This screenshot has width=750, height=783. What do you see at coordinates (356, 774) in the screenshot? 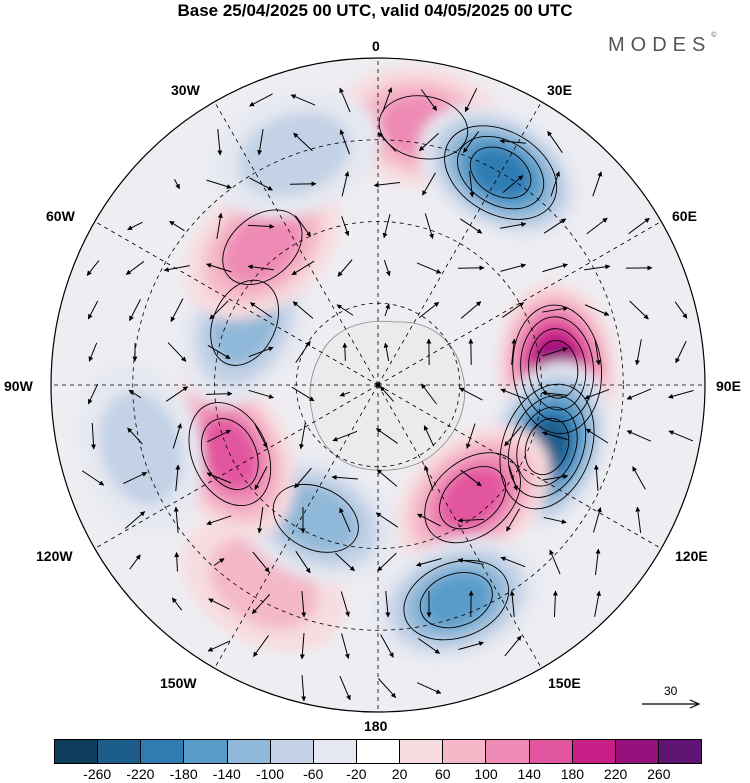
I see `colorbar-tick-label: -20` at bounding box center [356, 774].